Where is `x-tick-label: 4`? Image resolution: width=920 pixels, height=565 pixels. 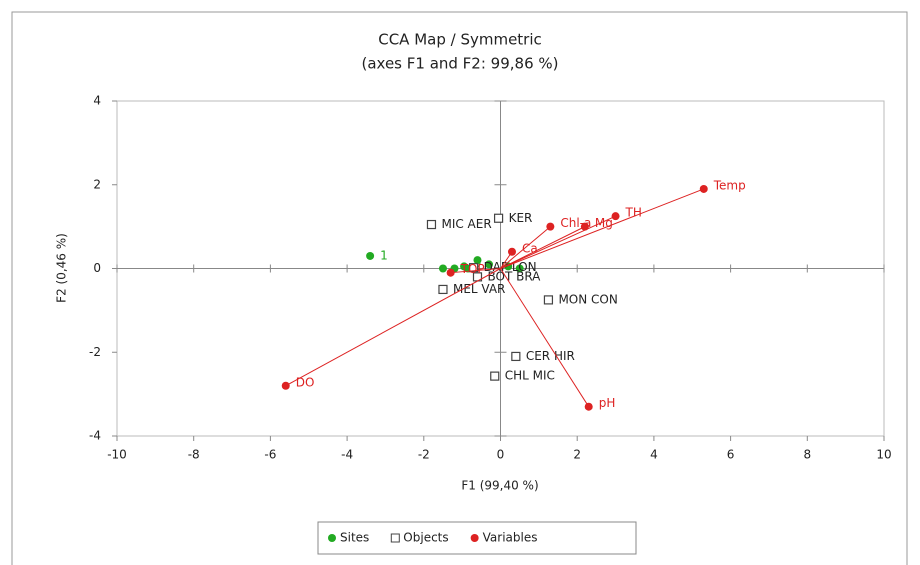 x-tick-label: 4 is located at coordinates (654, 455).